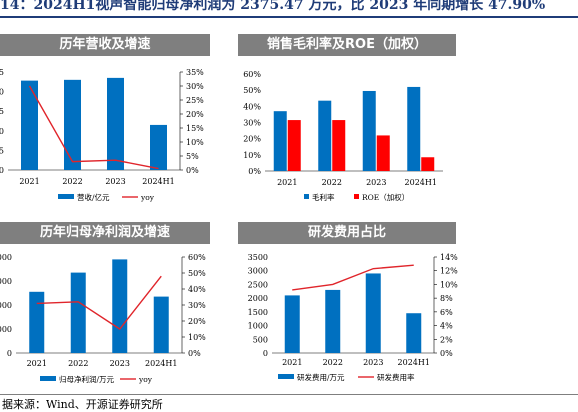 Image resolution: width=578 pixels, height=412 pixels. Describe the element at coordinates (6, 281) in the screenshot. I see `y-left-tick-label: 6000` at that location.